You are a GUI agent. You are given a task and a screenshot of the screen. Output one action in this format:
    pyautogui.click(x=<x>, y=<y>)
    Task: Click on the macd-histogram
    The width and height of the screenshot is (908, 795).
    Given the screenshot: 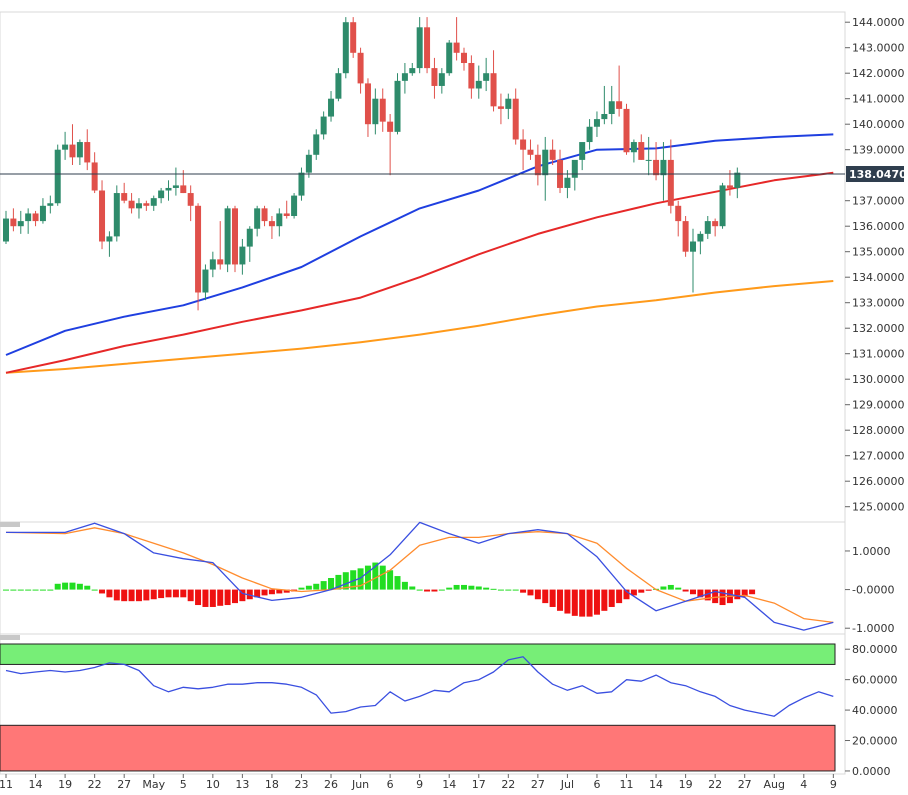 What is the action you would take?
    pyautogui.click(x=379, y=589)
    